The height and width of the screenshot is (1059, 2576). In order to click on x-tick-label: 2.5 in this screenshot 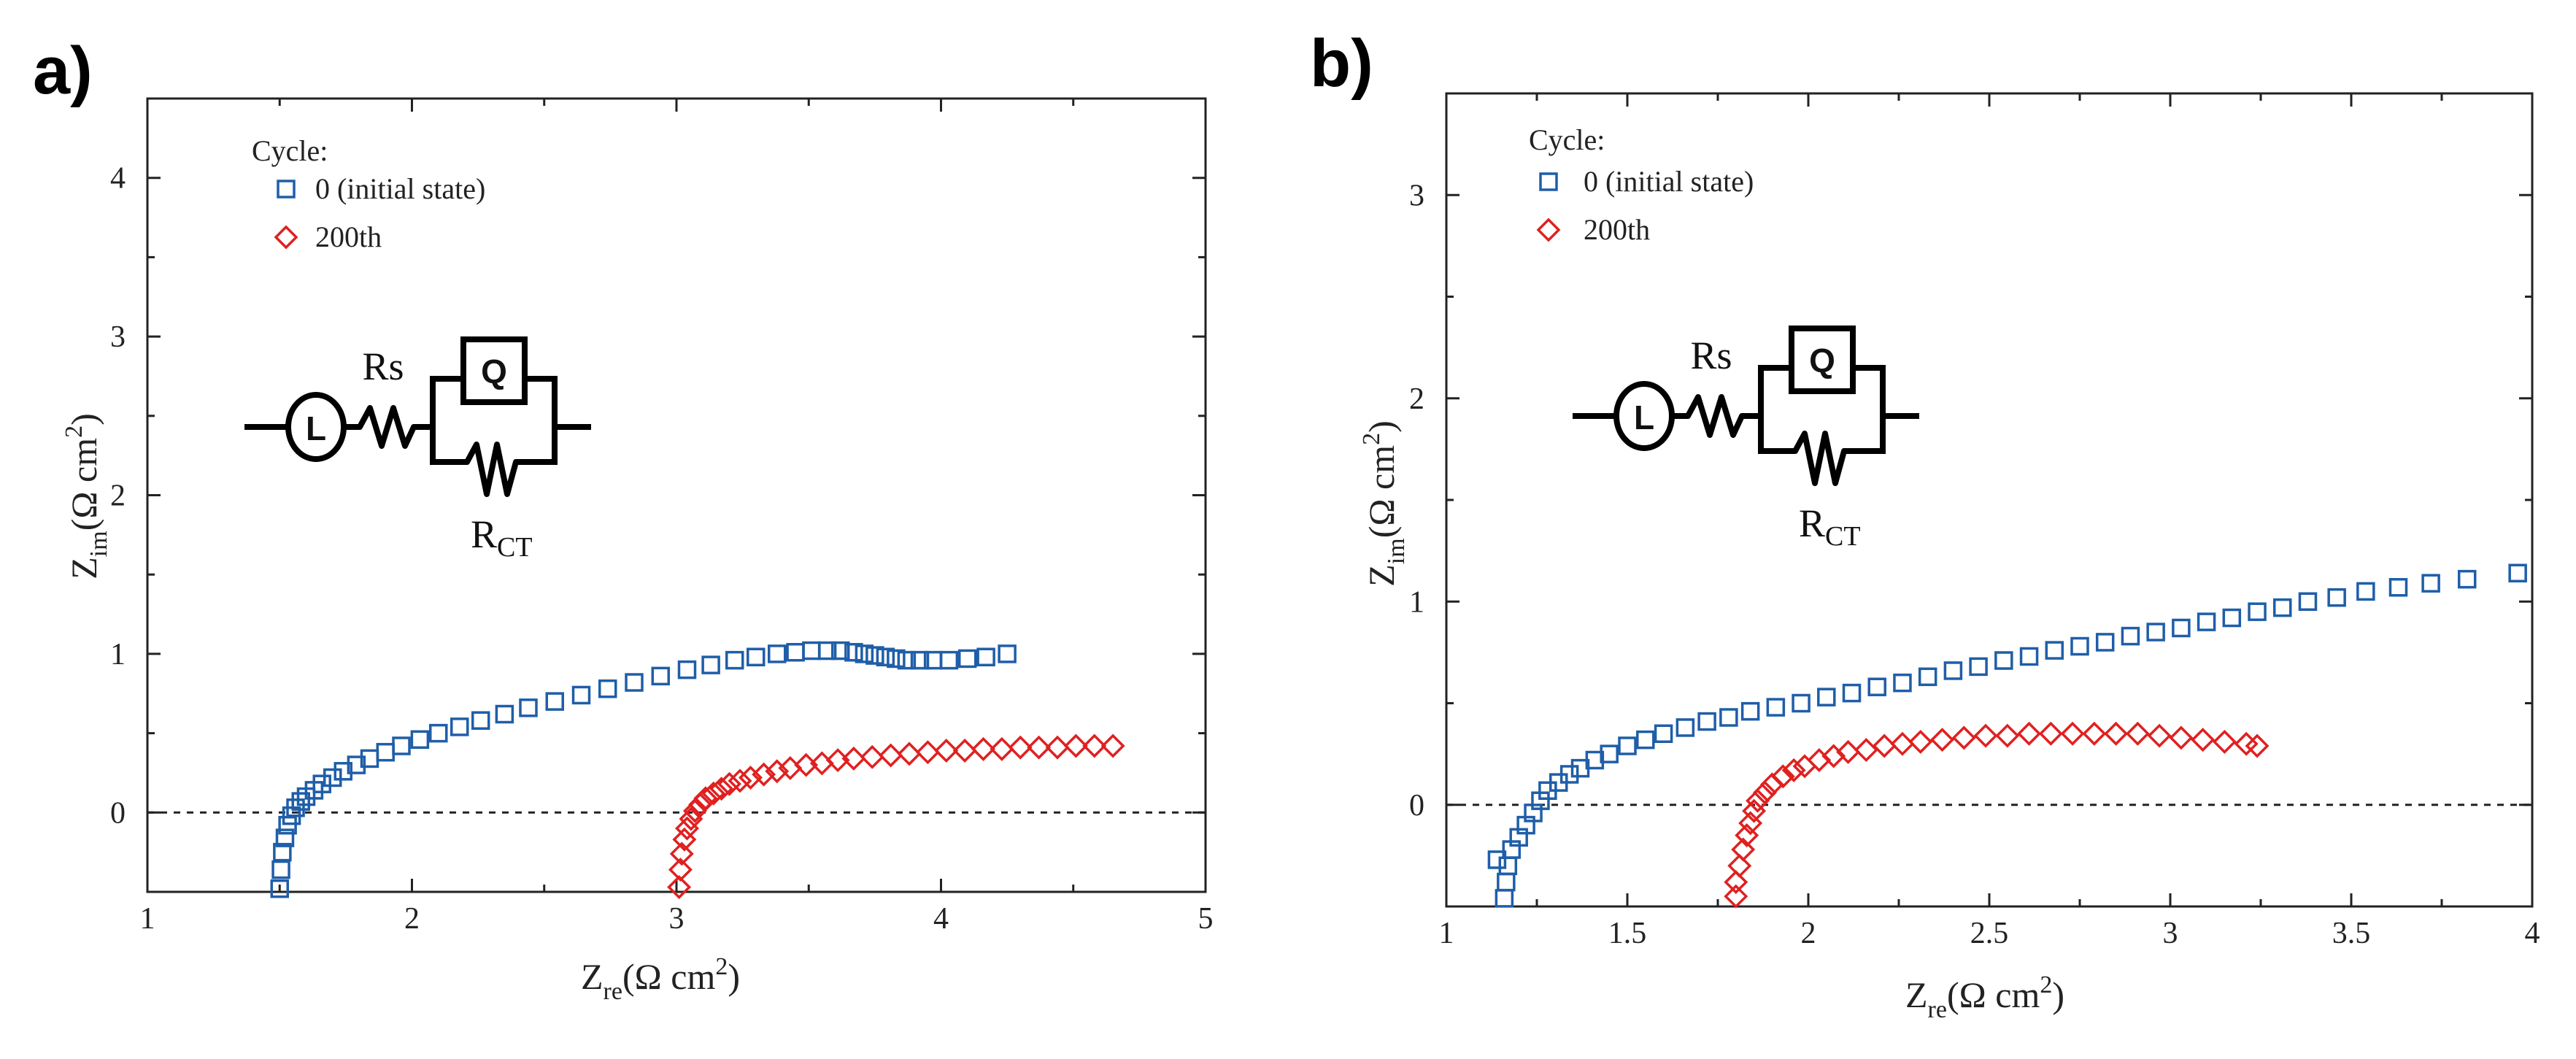, I will do `click(1990, 933)`.